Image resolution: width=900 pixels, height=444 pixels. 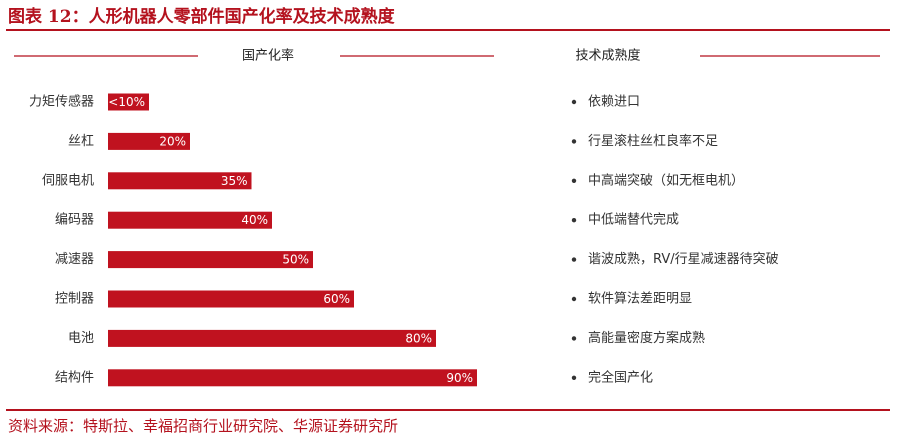 What do you see at coordinates (683, 259) in the screenshot?
I see `maturity-text: 谐波成熟，RV/行星减速器待突破` at bounding box center [683, 259].